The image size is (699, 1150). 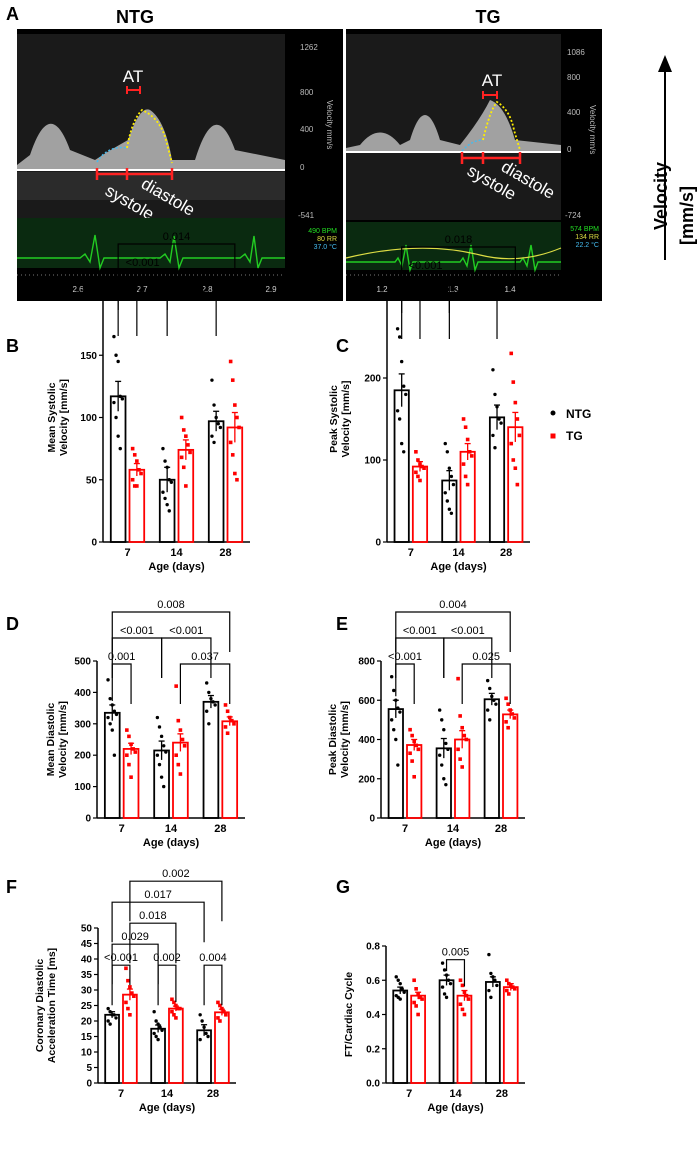 What do you see at coordinates (12, 14) in the screenshot?
I see `panel-letter-a: A` at bounding box center [12, 14].